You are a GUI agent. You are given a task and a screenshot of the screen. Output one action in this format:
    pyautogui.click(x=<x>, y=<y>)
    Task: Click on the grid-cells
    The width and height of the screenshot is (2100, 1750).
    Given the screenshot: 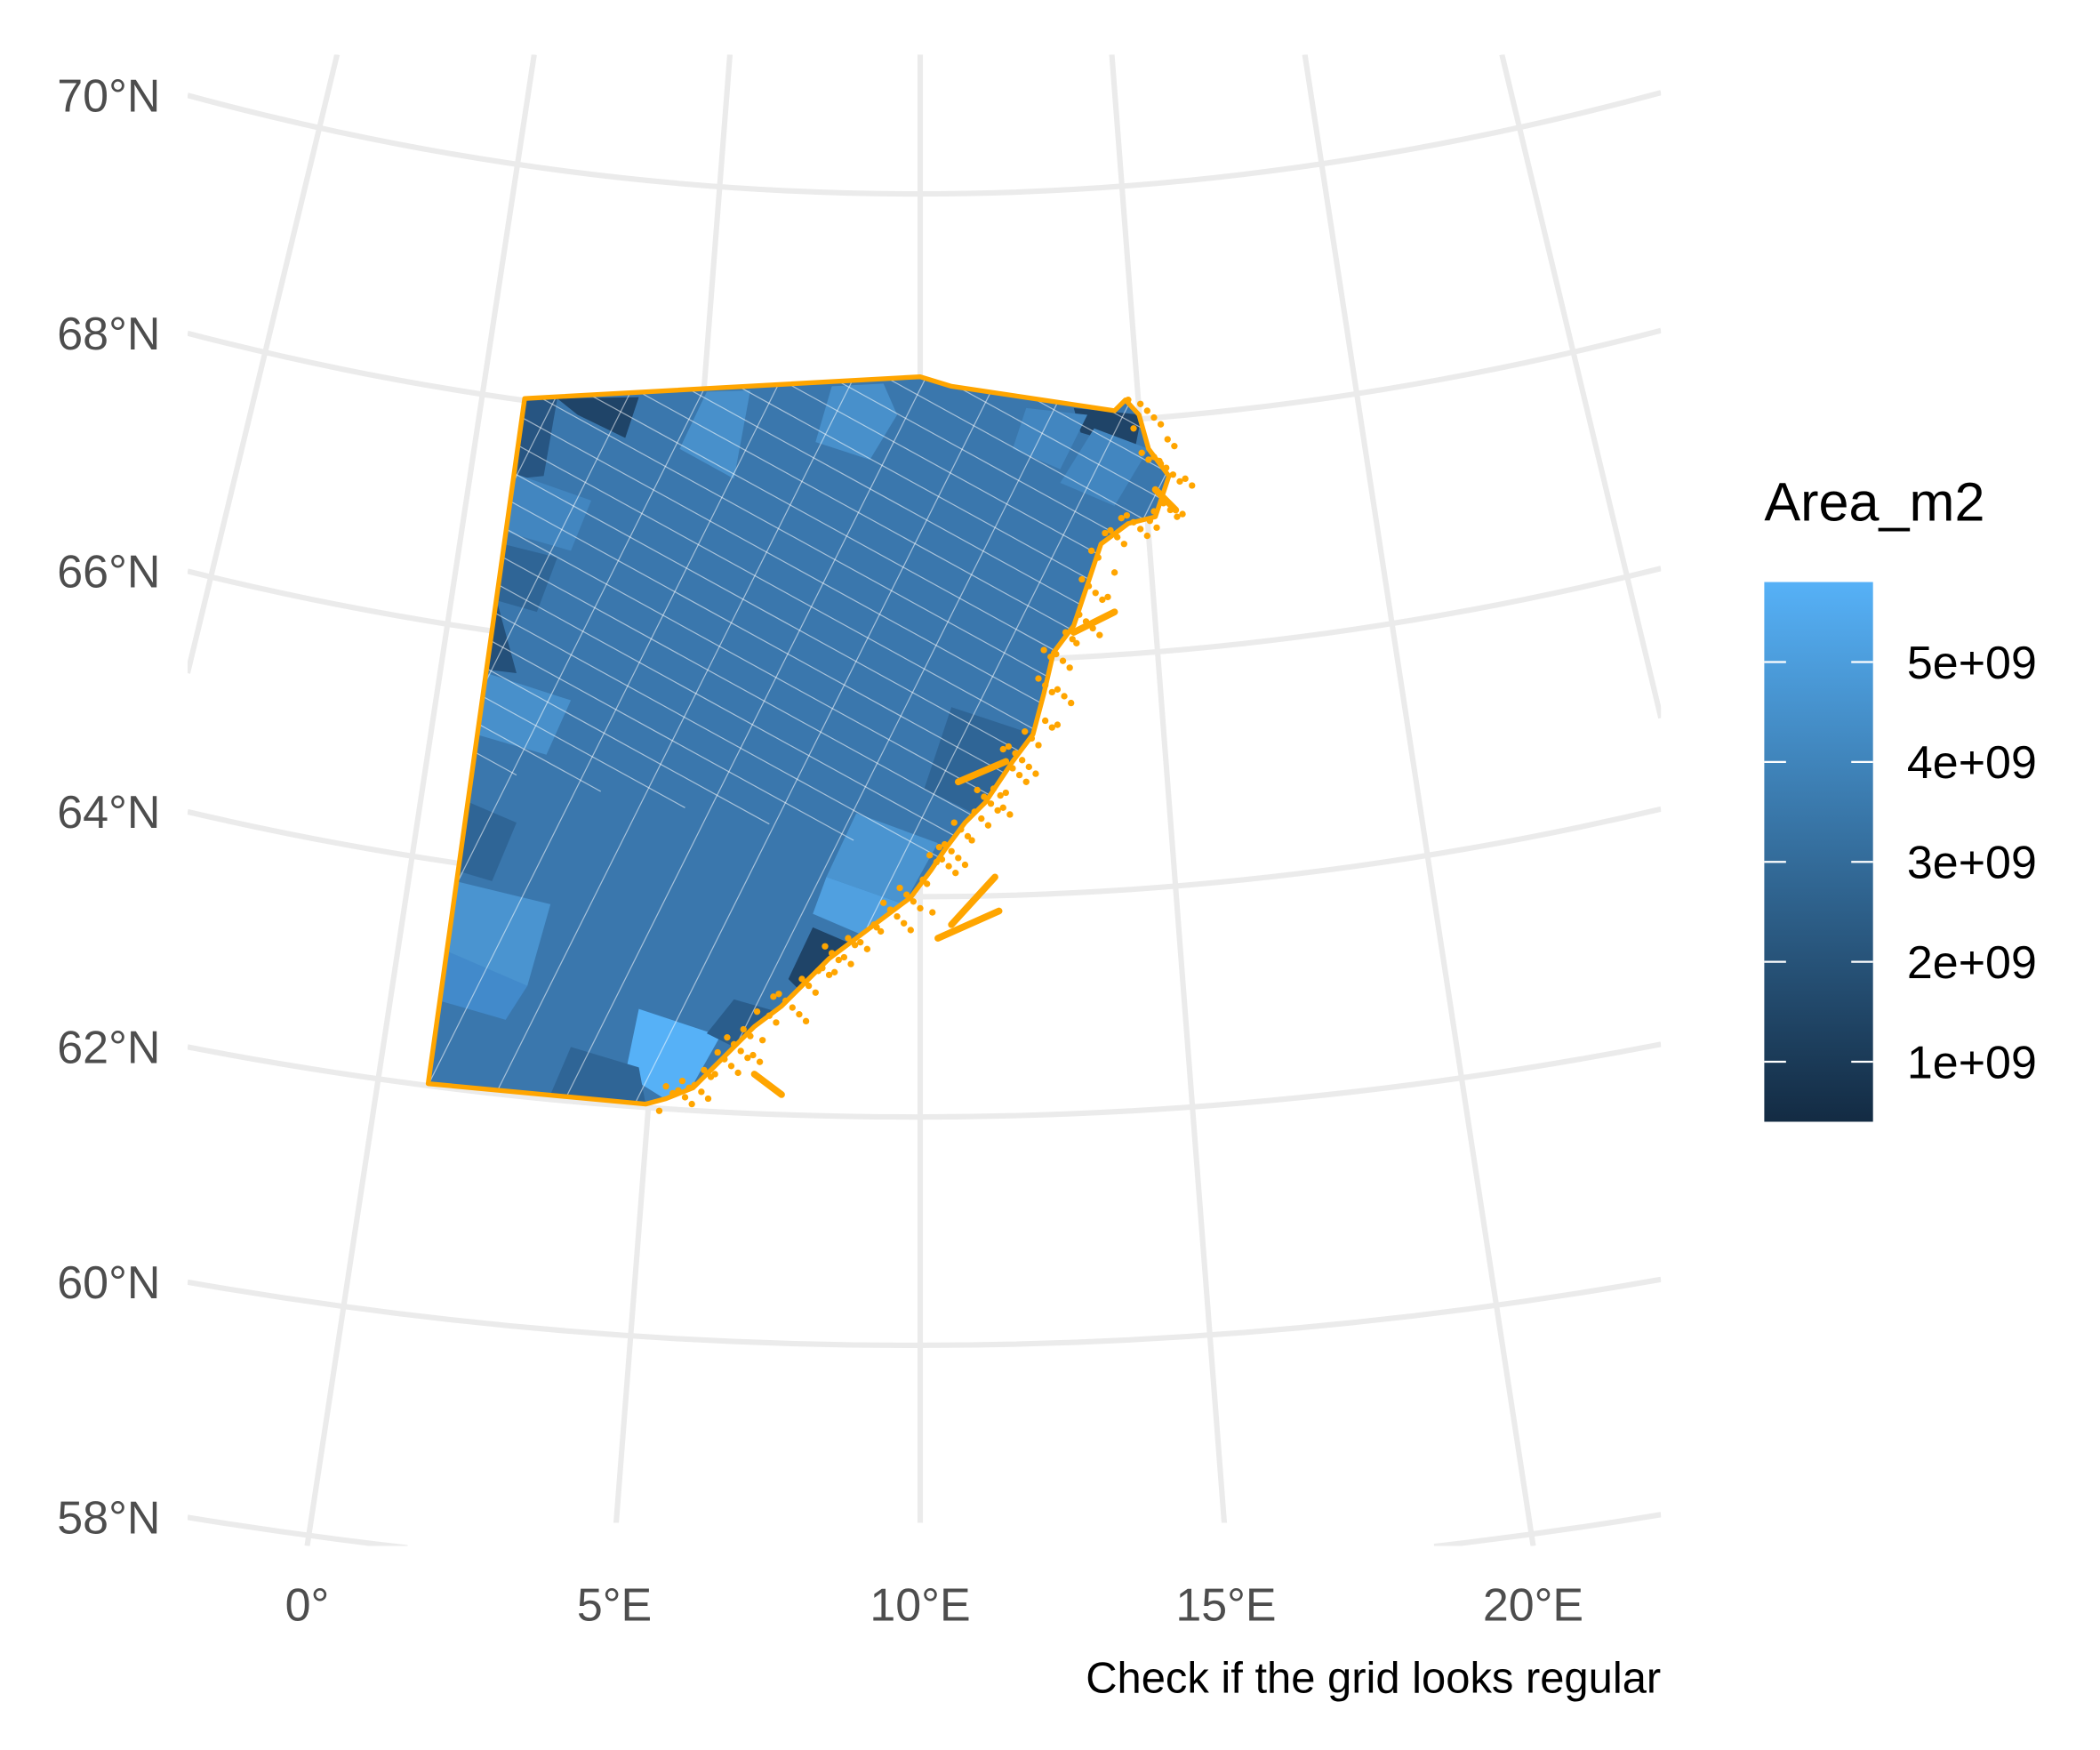 What is the action you would take?
    pyautogui.click(x=798, y=740)
    